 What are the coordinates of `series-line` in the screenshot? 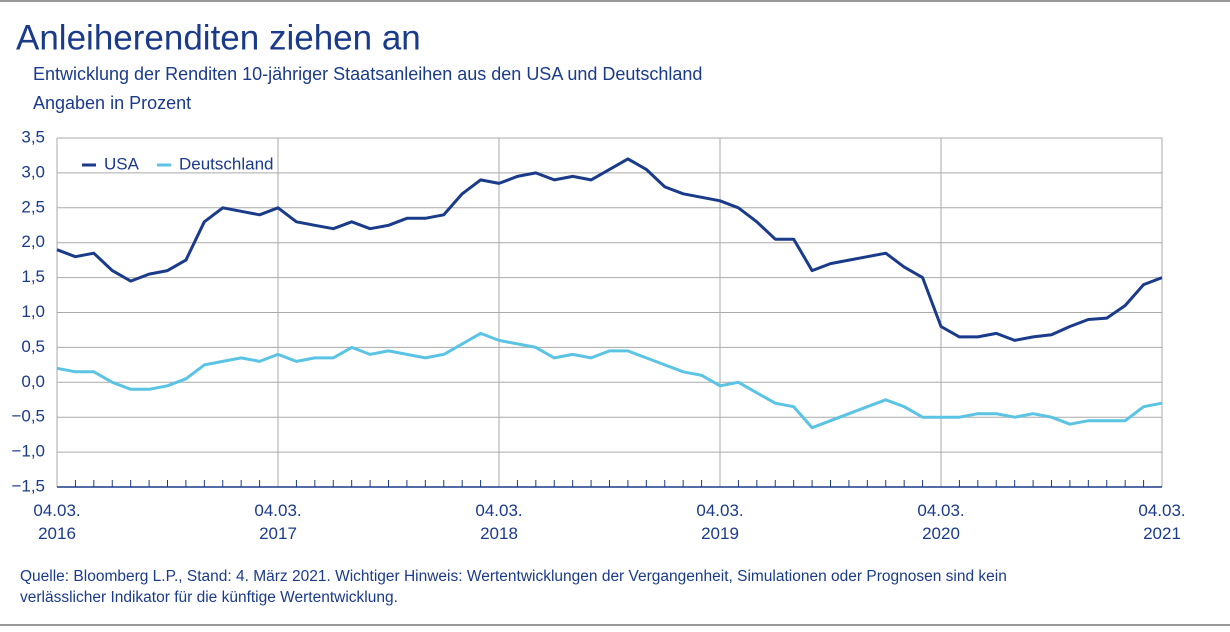 It's located at (609, 380).